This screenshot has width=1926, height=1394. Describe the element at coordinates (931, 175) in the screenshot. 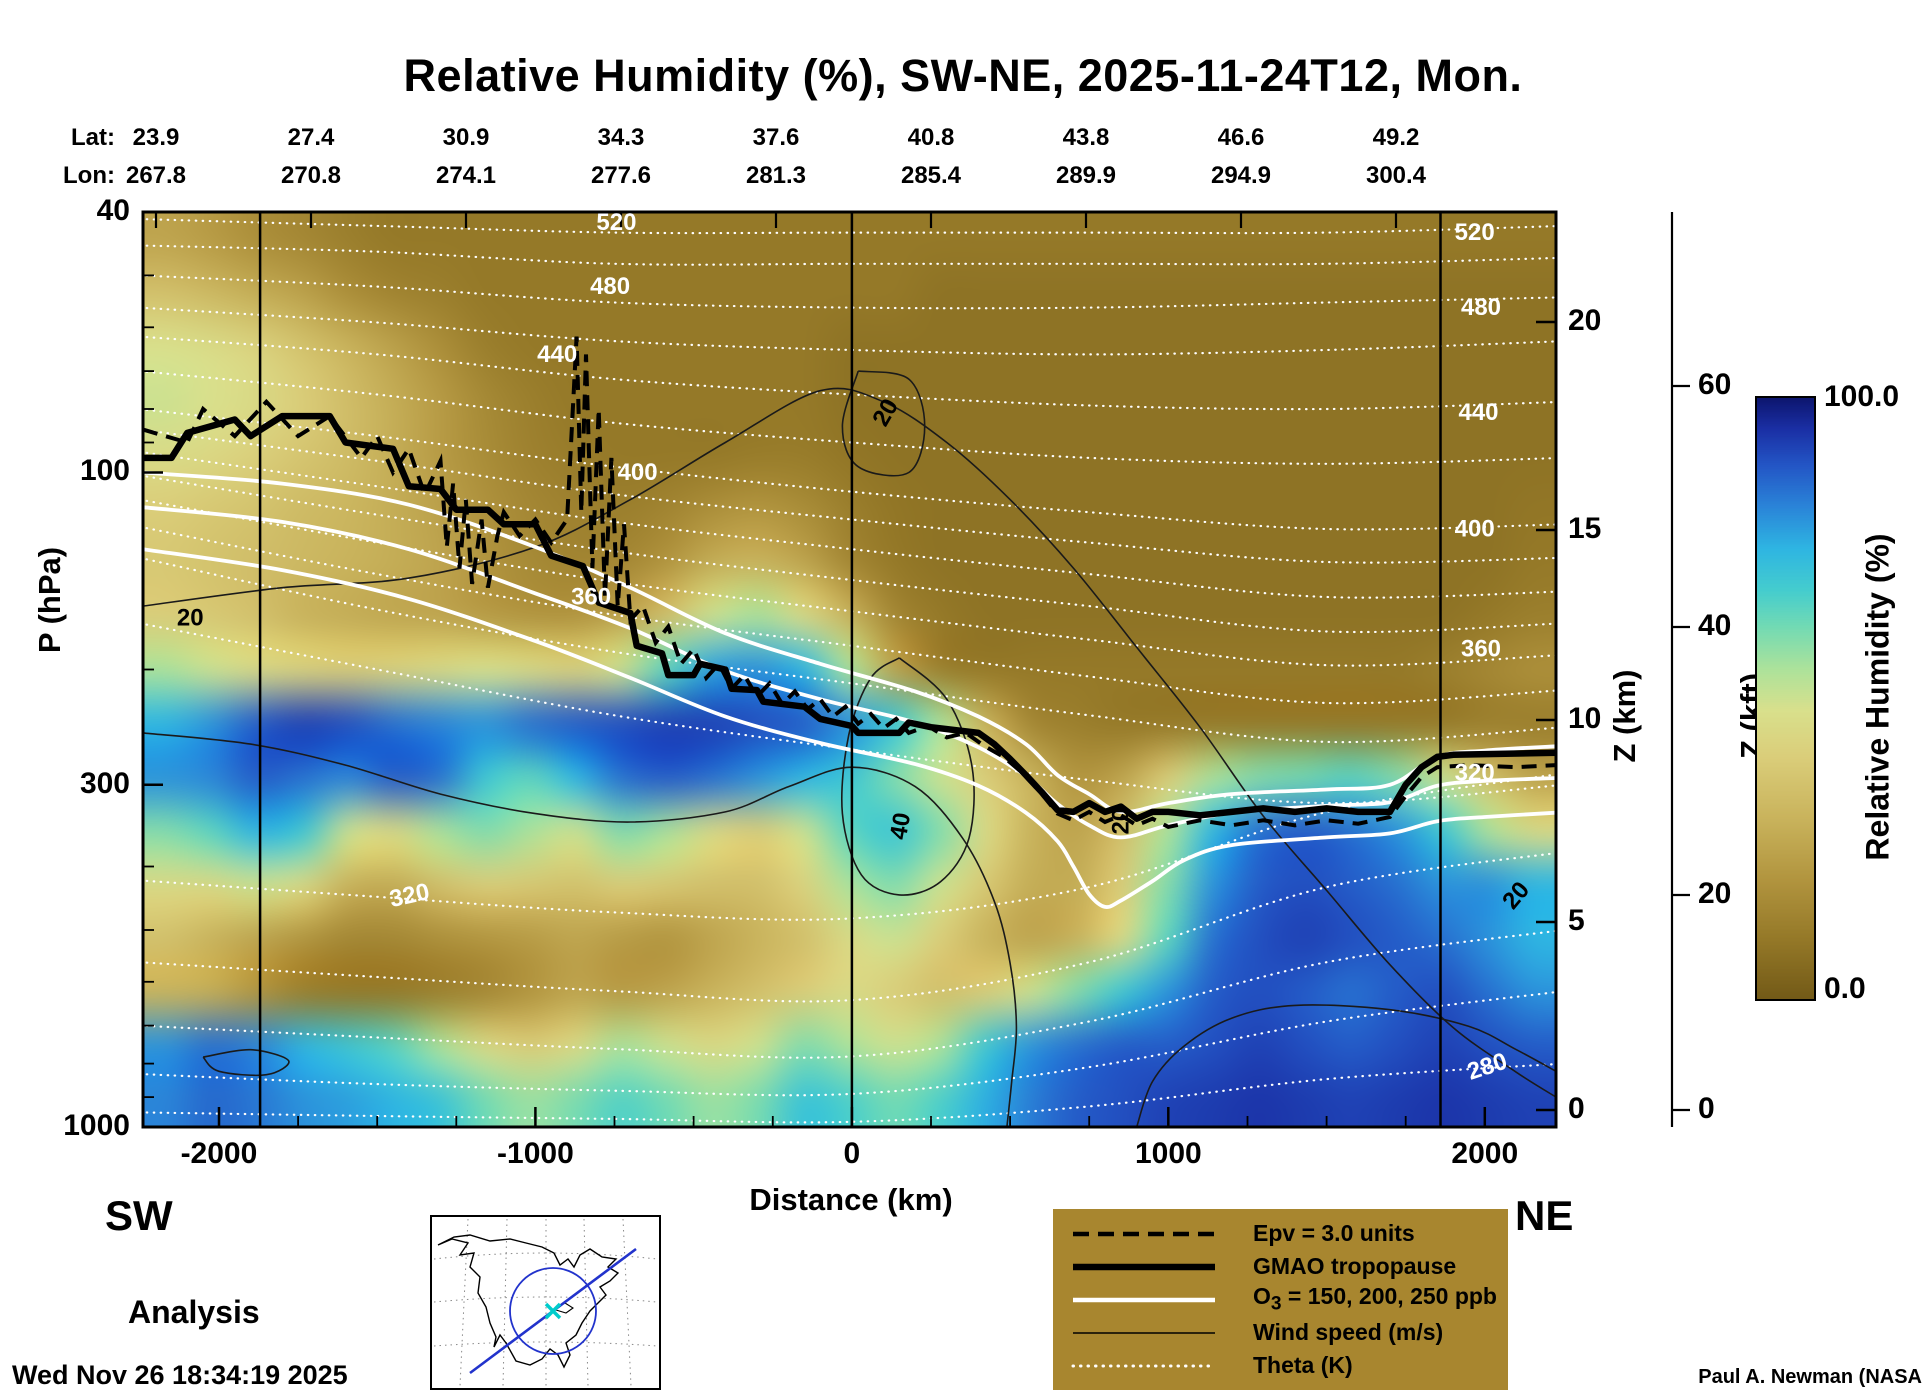

I see `lon-value: 285.4` at that location.